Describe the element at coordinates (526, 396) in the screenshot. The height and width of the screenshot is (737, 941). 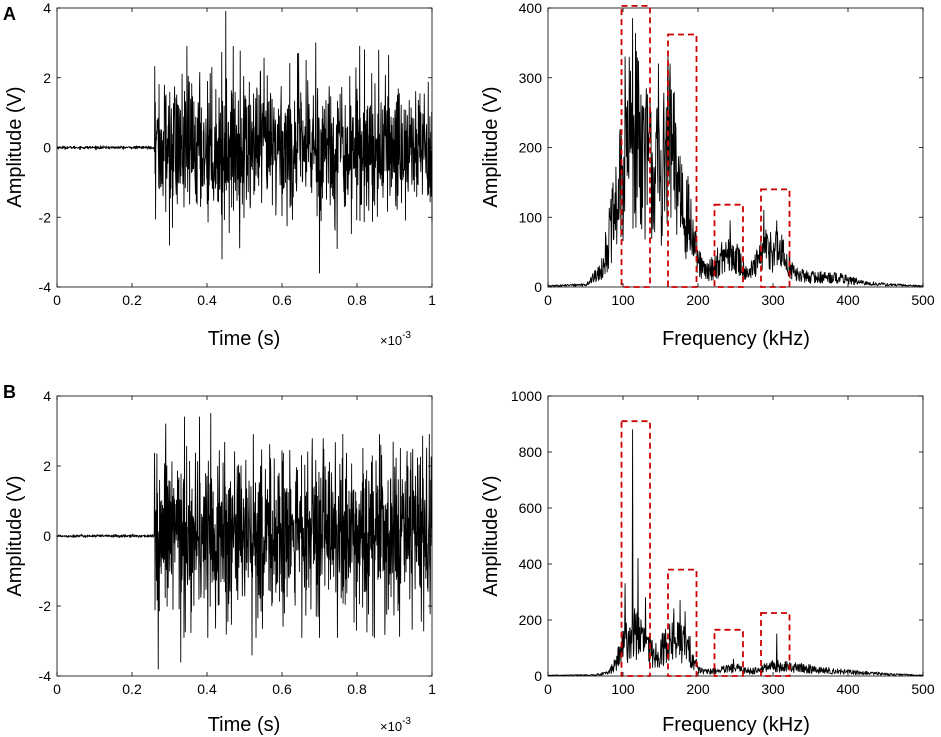
I see `y-tick-label: 1000` at that location.